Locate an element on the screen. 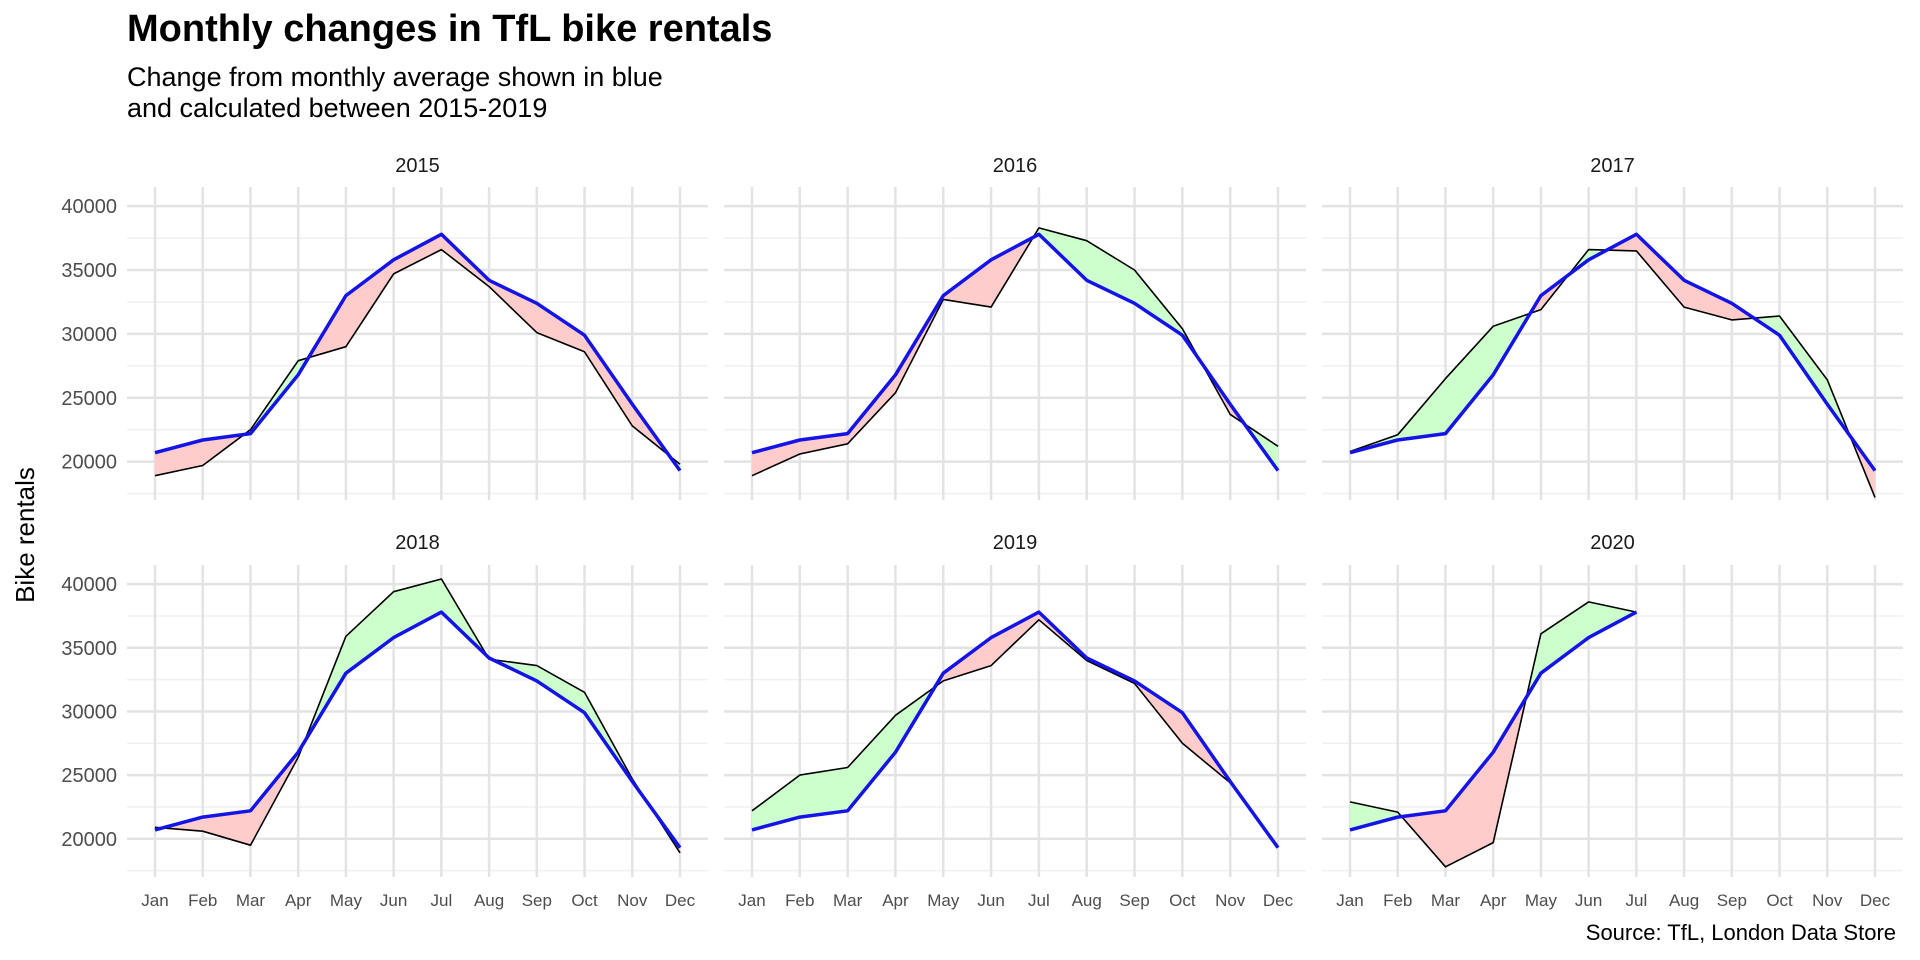 The width and height of the screenshot is (1920, 960). panel-title: 2018 is located at coordinates (417, 543).